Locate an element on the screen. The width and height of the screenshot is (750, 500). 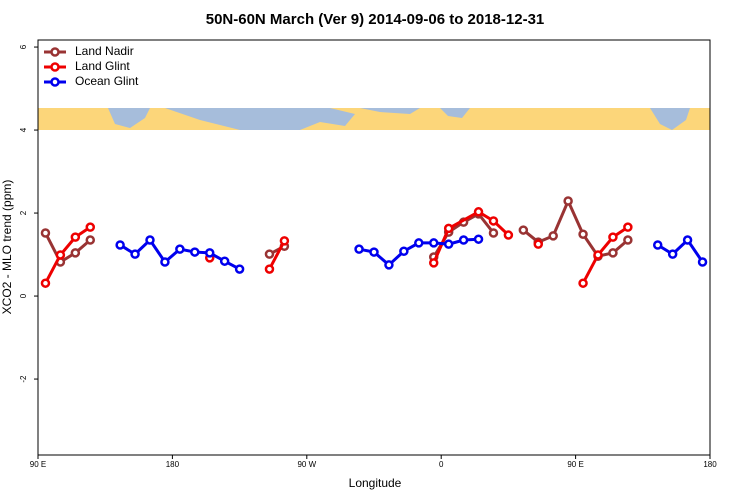
map-strip is located at coordinates (374, 119).